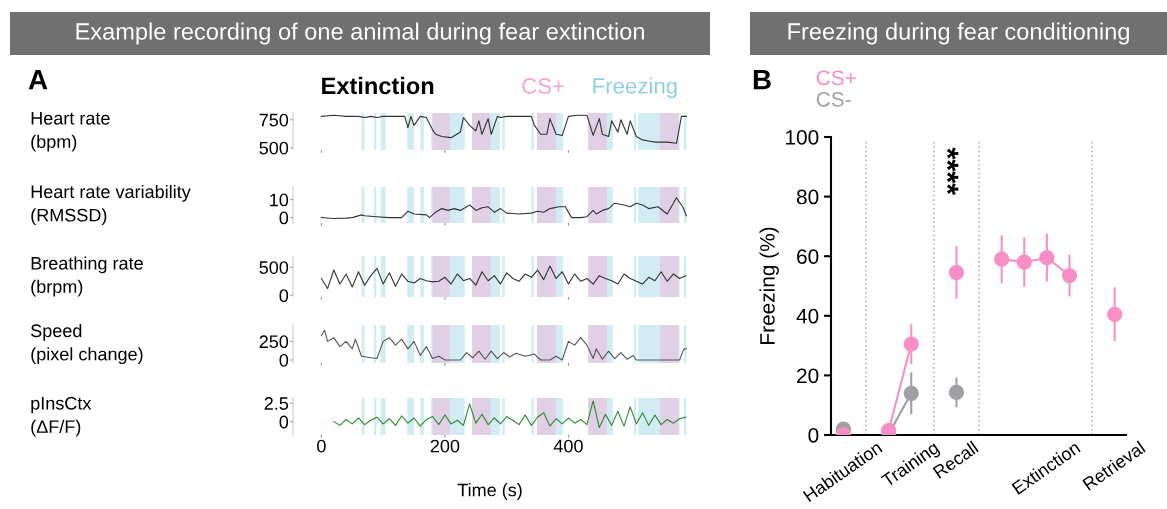 This screenshot has width=1167, height=509. Describe the element at coordinates (808, 376) in the screenshot. I see `y-tick-label: 20` at that location.